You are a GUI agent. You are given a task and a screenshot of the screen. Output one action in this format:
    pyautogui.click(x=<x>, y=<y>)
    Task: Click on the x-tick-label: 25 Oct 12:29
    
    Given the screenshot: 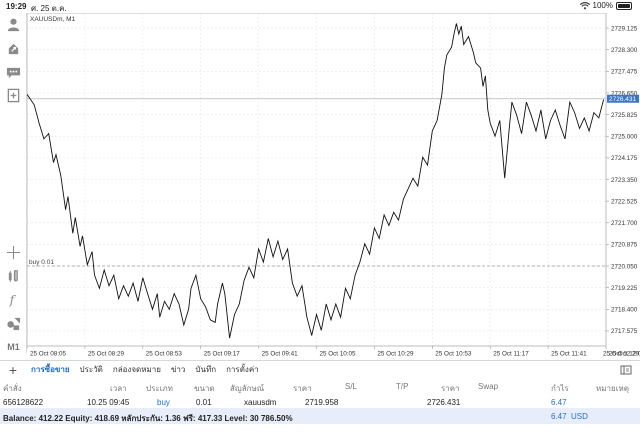 What is the action you would take?
    pyautogui.click(x=621, y=354)
    